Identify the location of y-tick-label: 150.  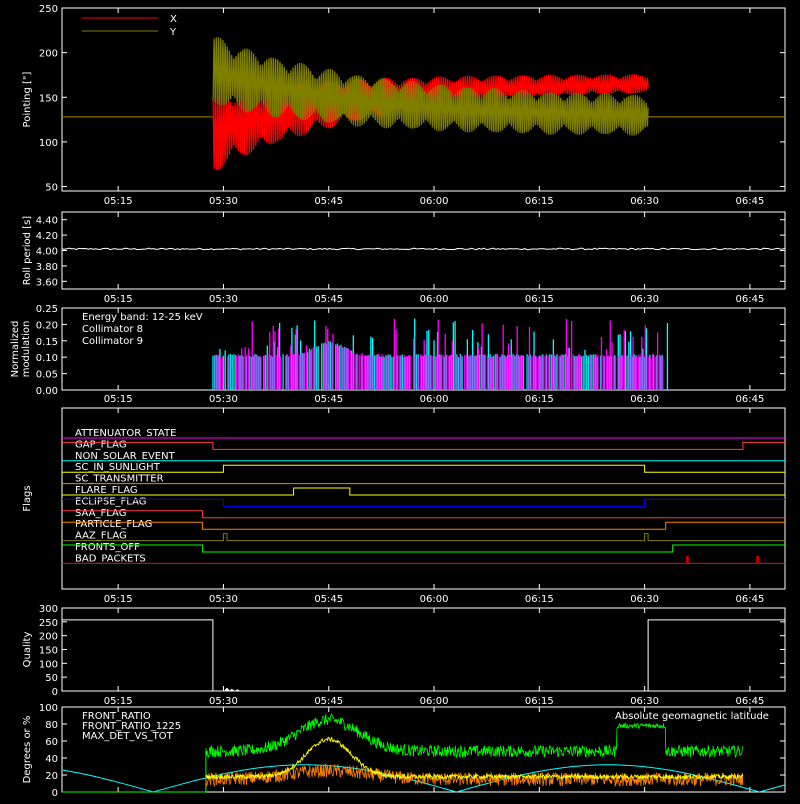
(48, 651).